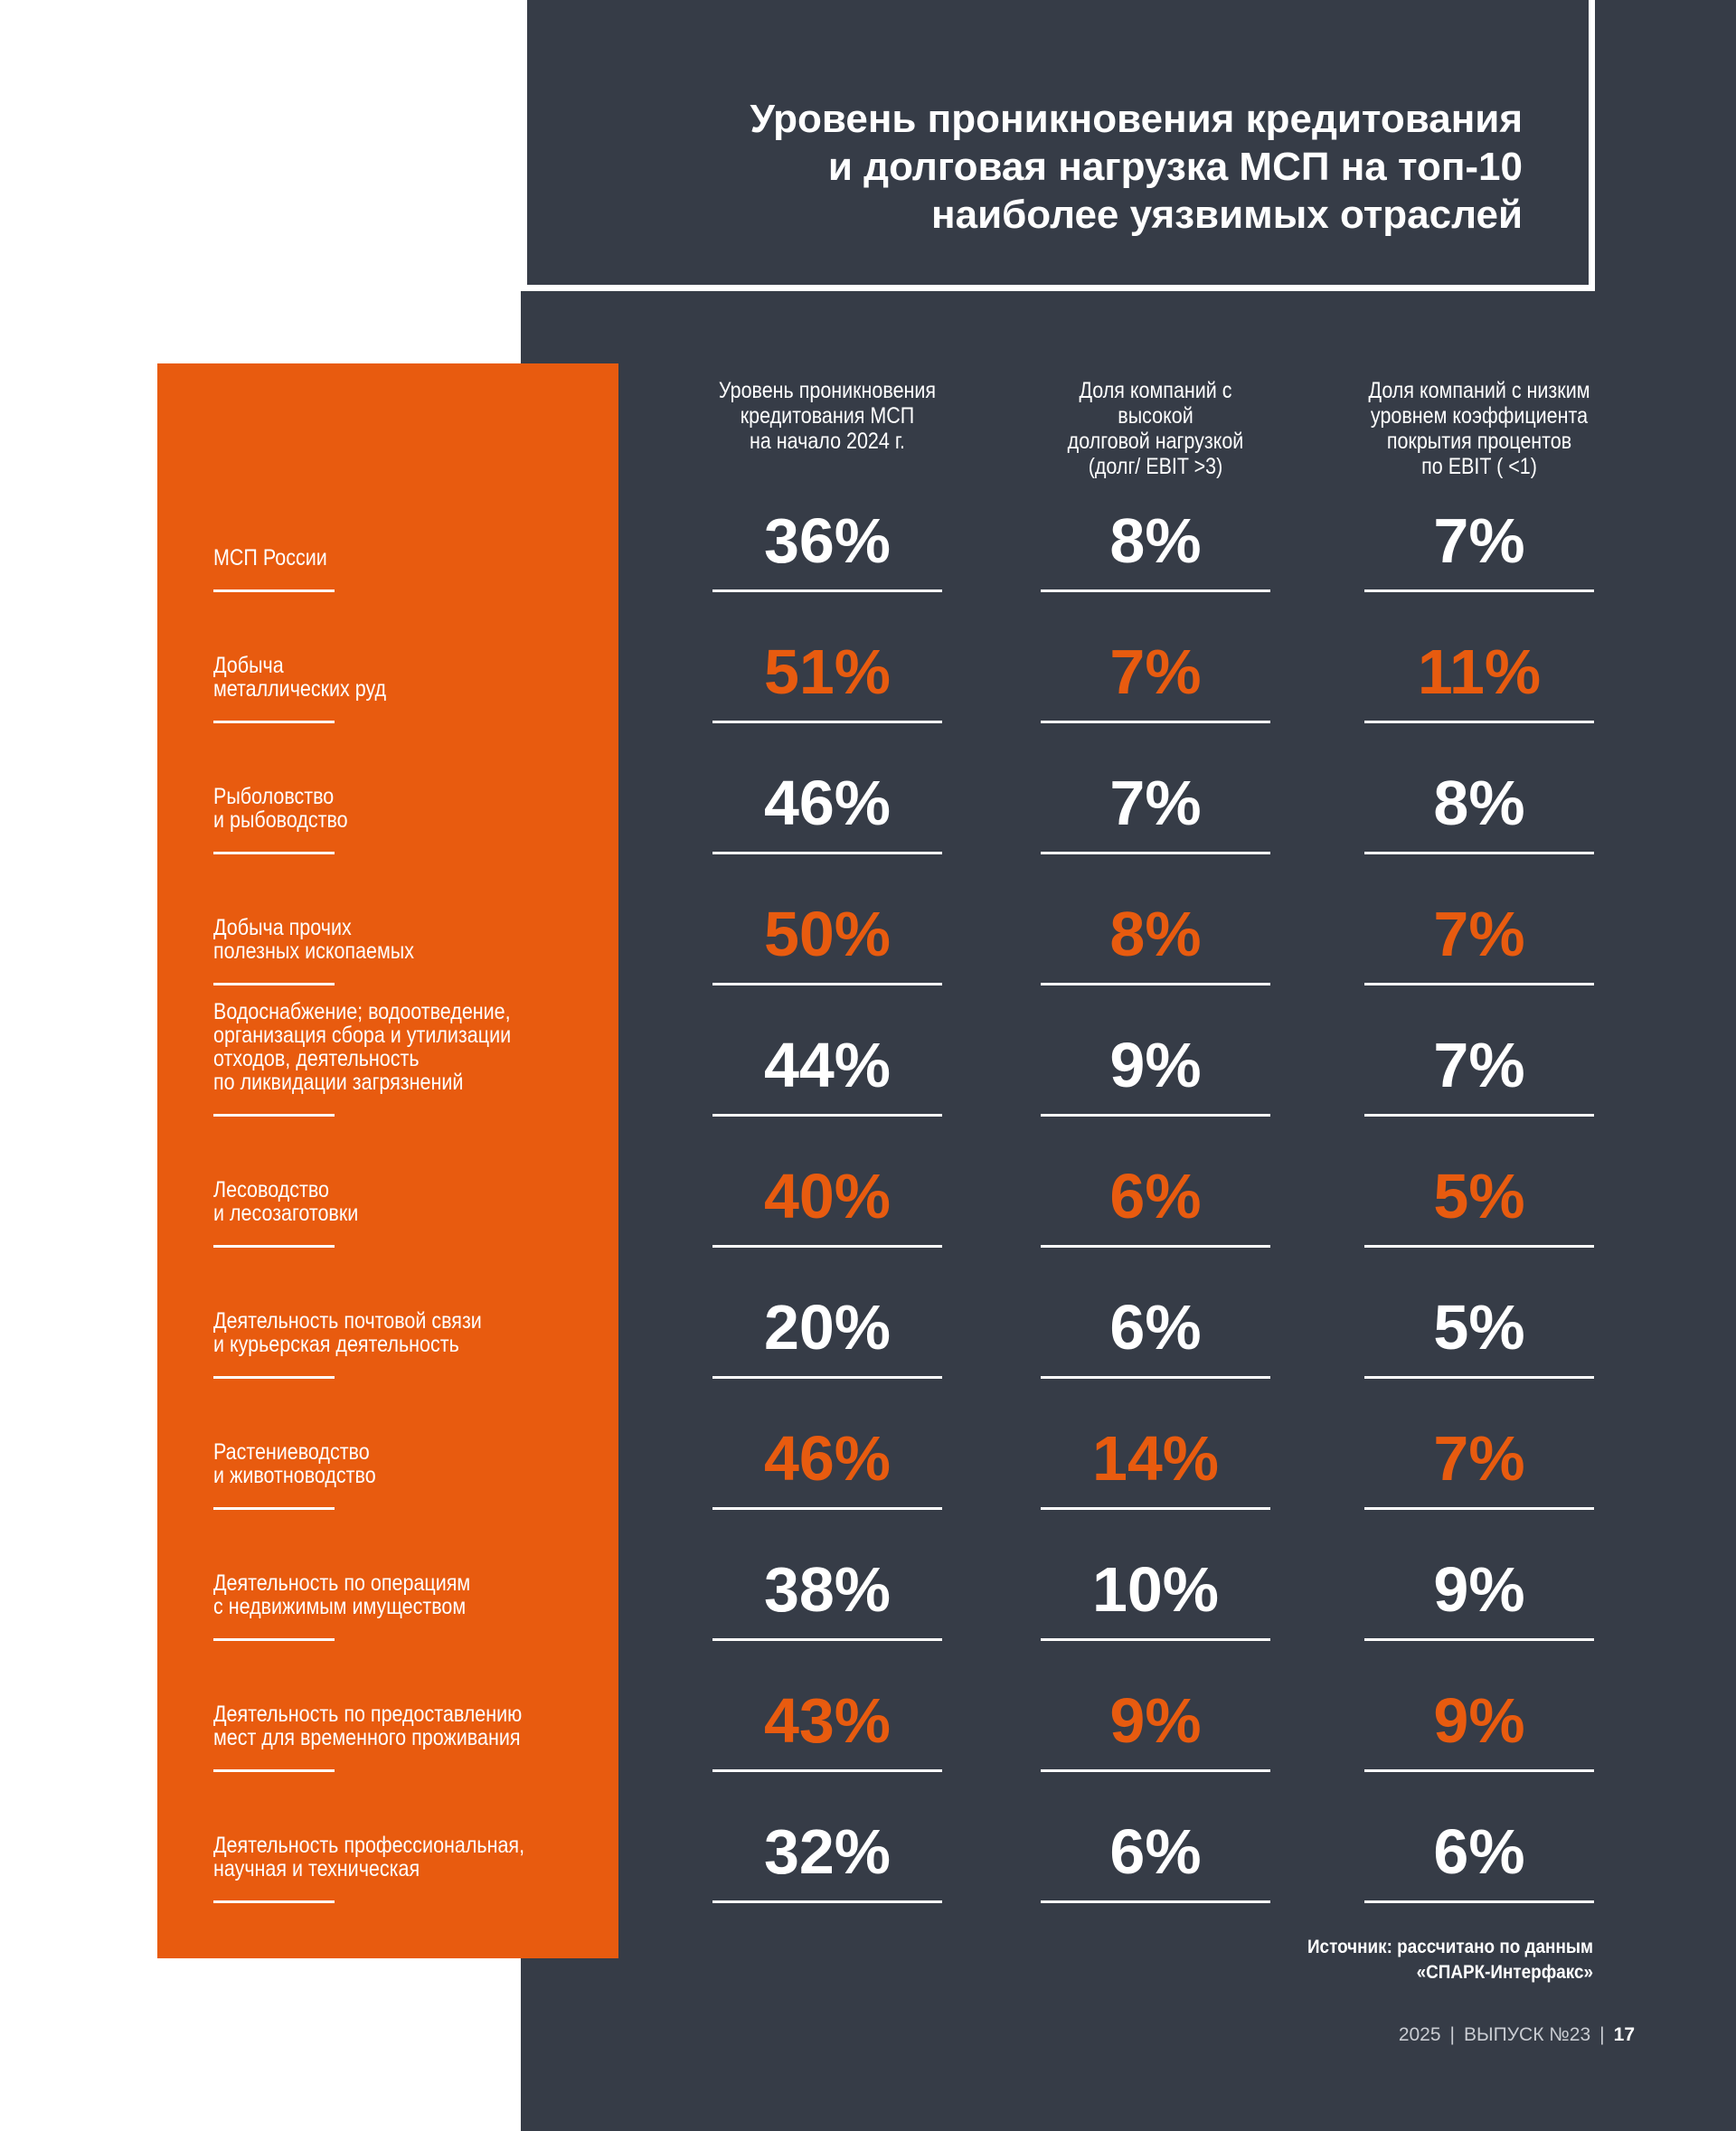 The width and height of the screenshot is (1736, 2131). What do you see at coordinates (286, 1213) in the screenshot?
I see `row-label-line: и лесозаготовки` at bounding box center [286, 1213].